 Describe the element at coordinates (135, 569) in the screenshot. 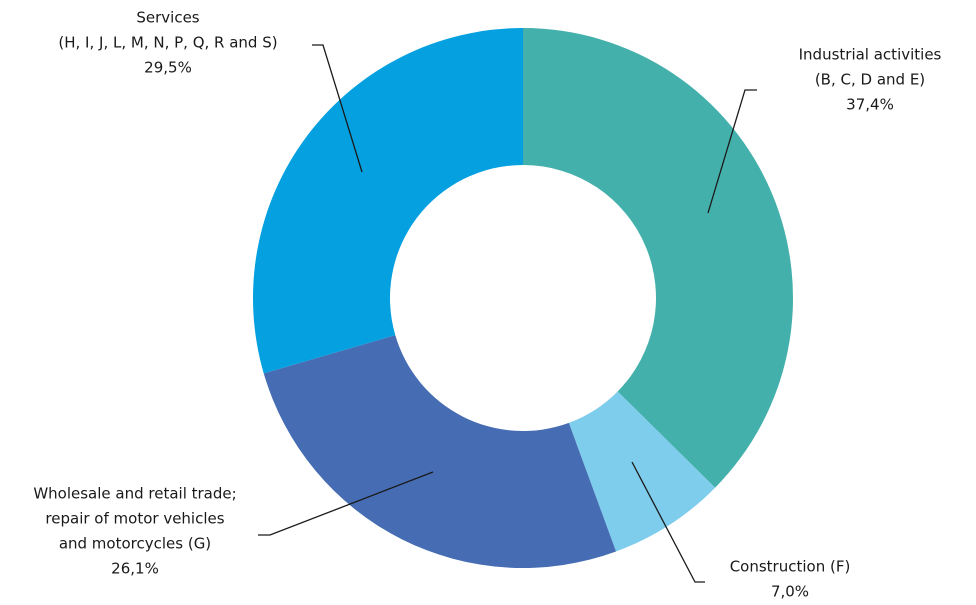

I see `value-label: 26,1%` at that location.